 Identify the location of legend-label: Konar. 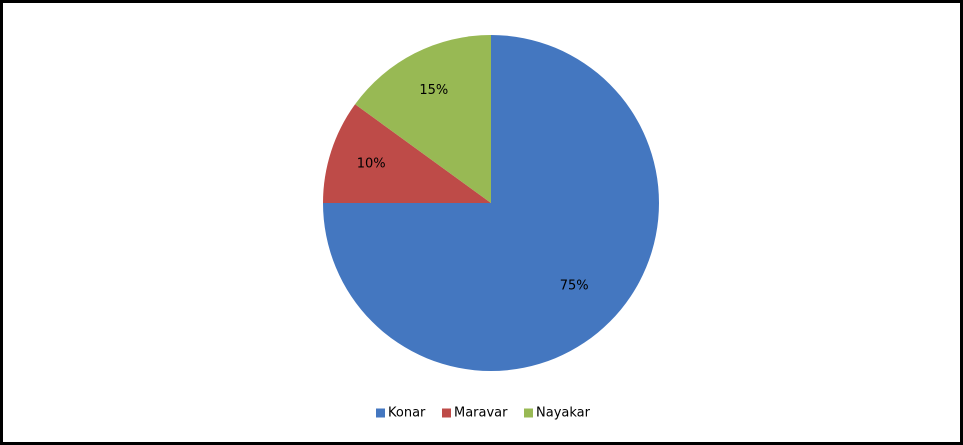
(407, 413).